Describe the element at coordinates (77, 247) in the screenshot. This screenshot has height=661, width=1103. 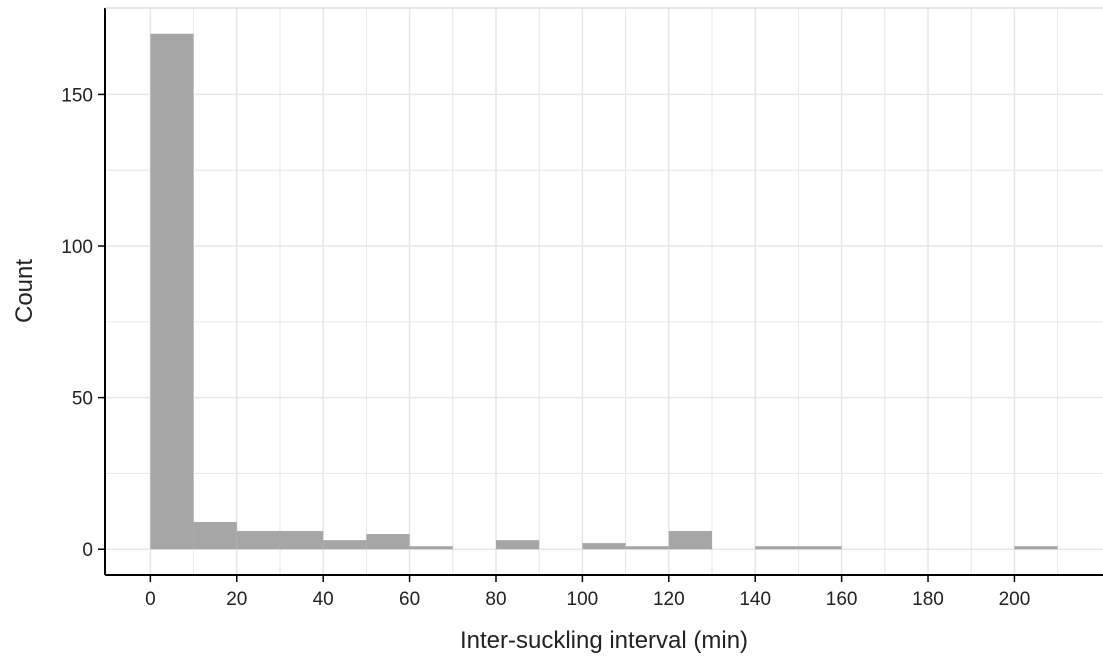
I see `y-tick-label: 100` at that location.